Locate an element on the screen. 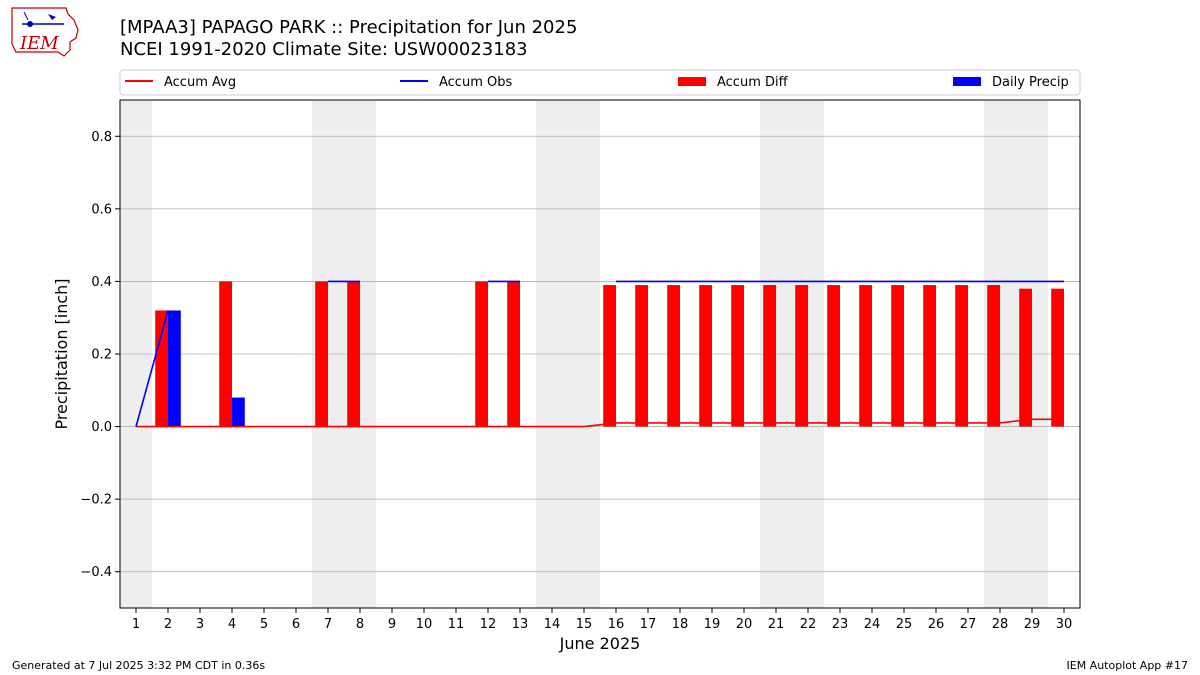 The width and height of the screenshot is (1200, 675). y-tick-label: 0.2 is located at coordinates (101, 355).